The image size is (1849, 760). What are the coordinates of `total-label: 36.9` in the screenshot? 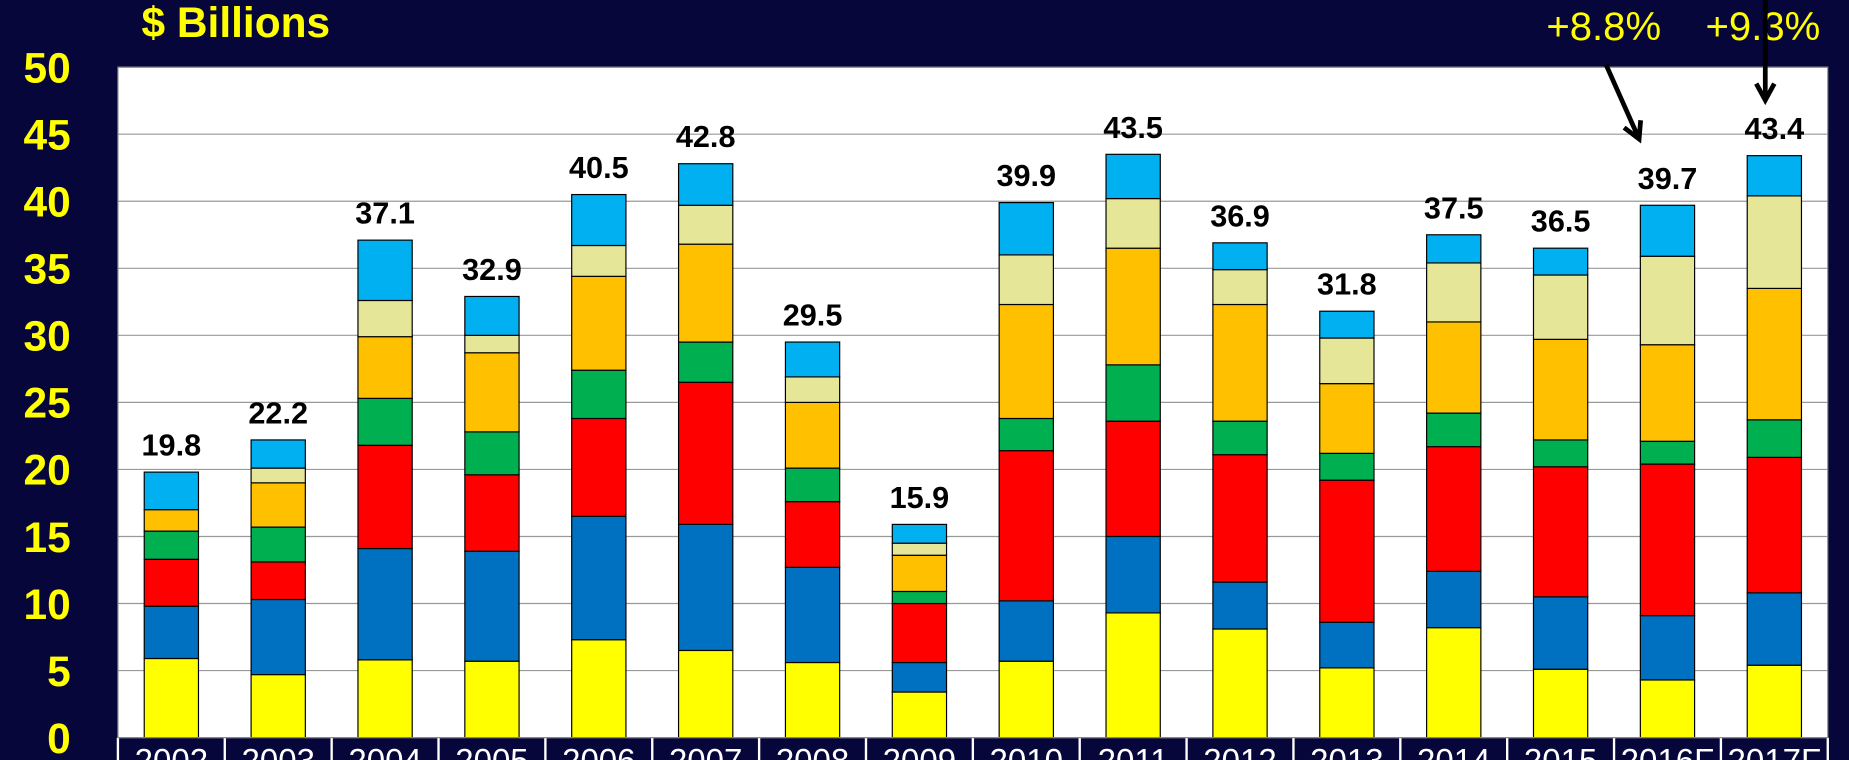 It's located at (1240, 216).